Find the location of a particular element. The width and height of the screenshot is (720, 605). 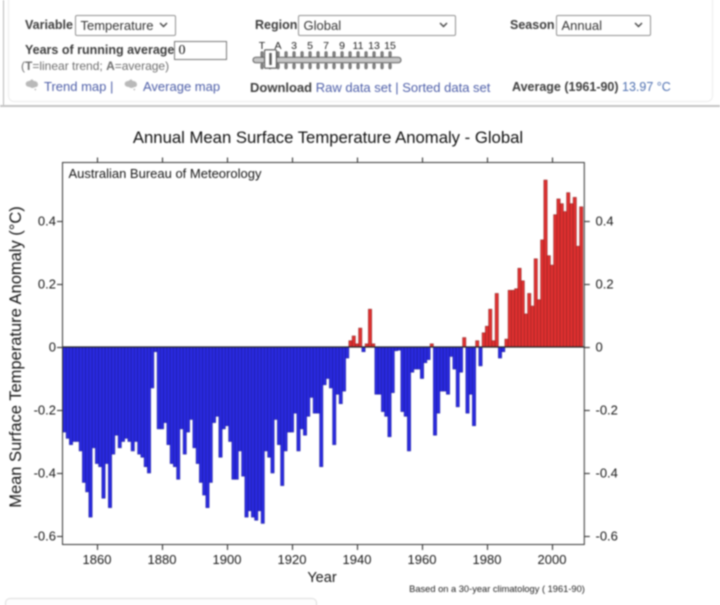

svg-text: 1940 is located at coordinates (357, 559).